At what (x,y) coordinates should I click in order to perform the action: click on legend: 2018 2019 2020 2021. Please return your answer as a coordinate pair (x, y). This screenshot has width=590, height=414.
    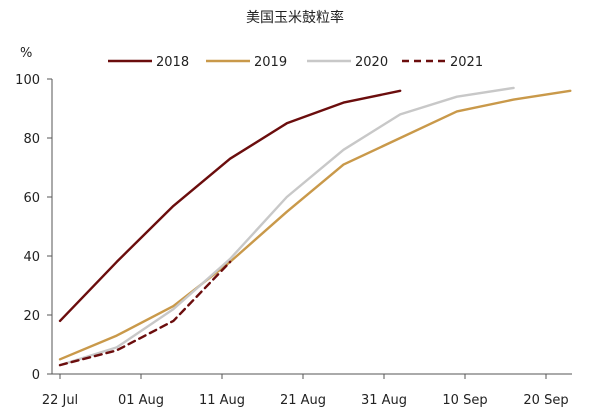
    Looking at the image, I should click on (295, 62).